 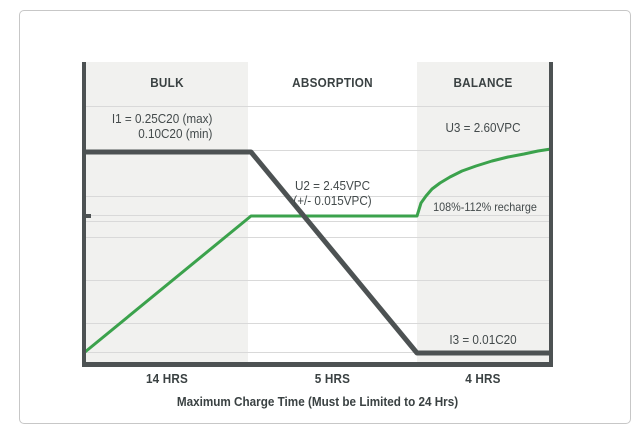 I want to click on annotation-u2-voltage: U2 = 2.45VPC (+/- 0.015VPC), so click(x=332, y=193).